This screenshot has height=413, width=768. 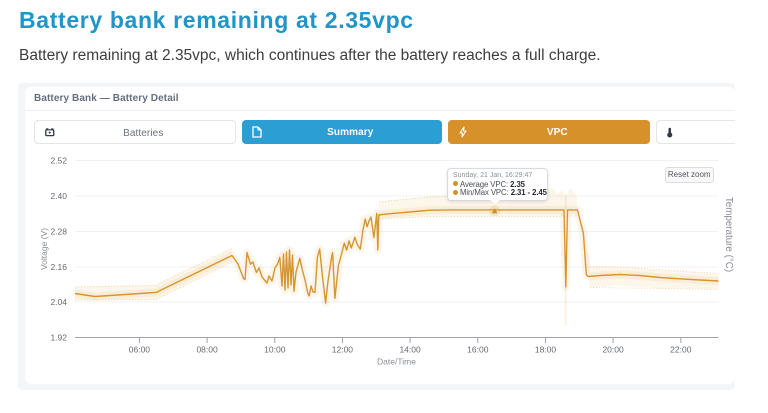 I want to click on svg-text: Voltage (V), so click(x=44, y=249).